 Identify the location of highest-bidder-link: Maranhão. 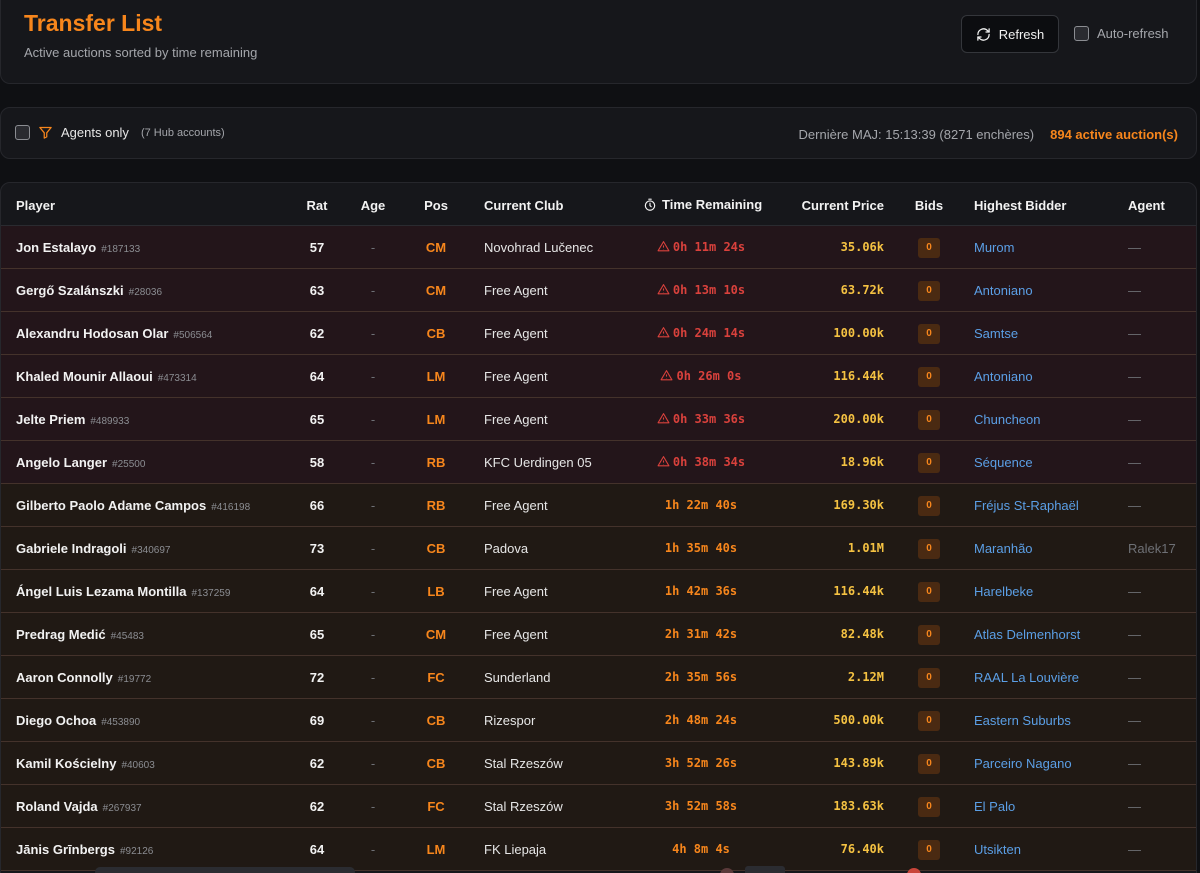
(1003, 548).